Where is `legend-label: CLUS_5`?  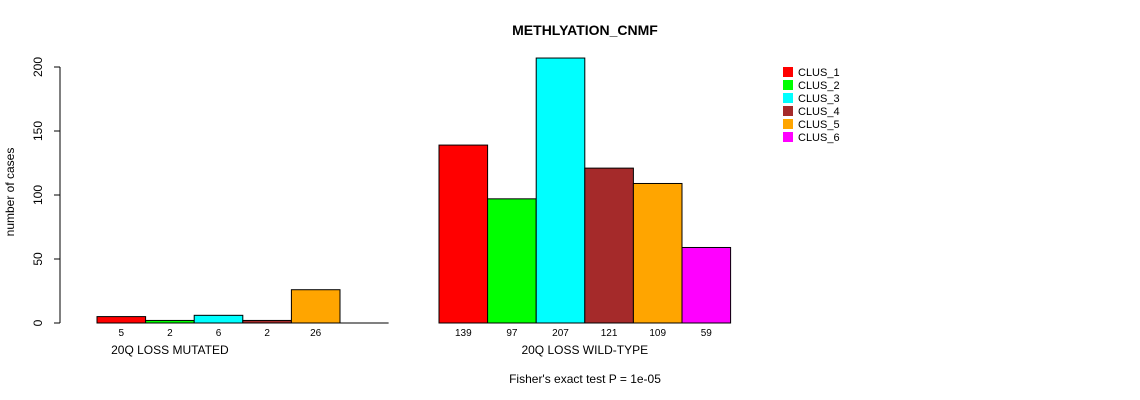 legend-label: CLUS_5 is located at coordinates (819, 125).